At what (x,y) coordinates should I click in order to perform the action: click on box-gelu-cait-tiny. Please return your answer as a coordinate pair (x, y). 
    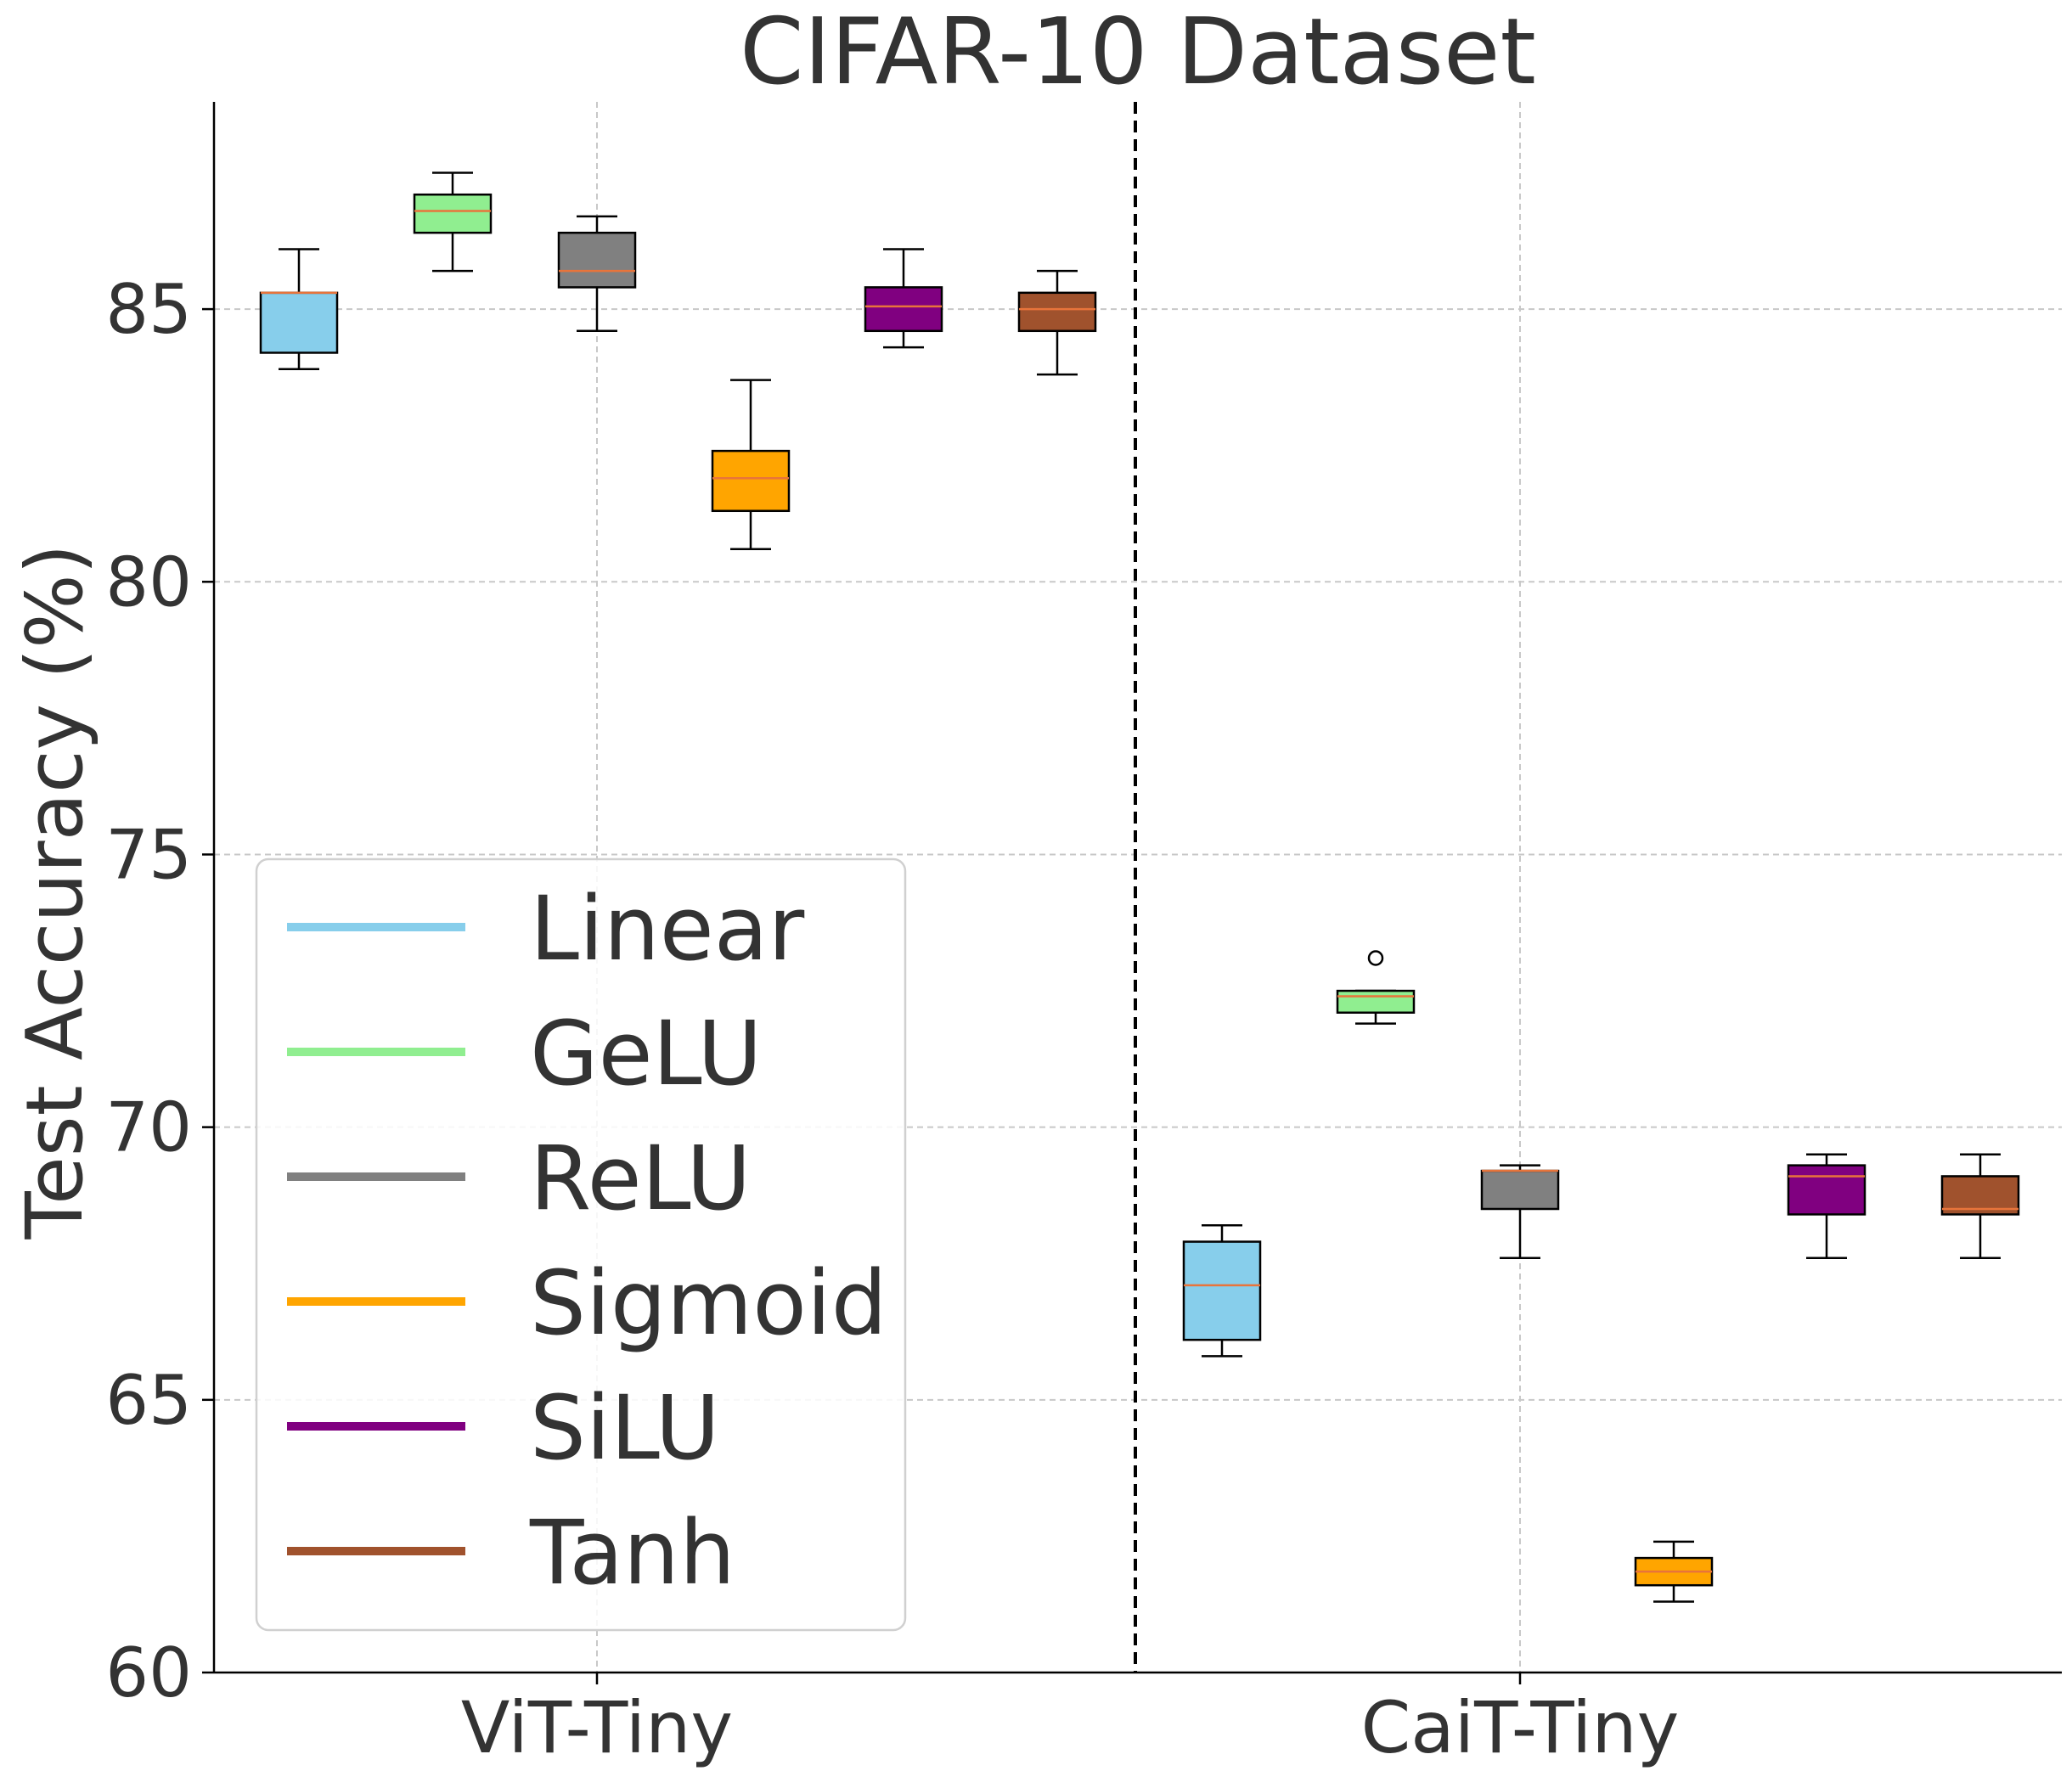
    Looking at the image, I should click on (1376, 988).